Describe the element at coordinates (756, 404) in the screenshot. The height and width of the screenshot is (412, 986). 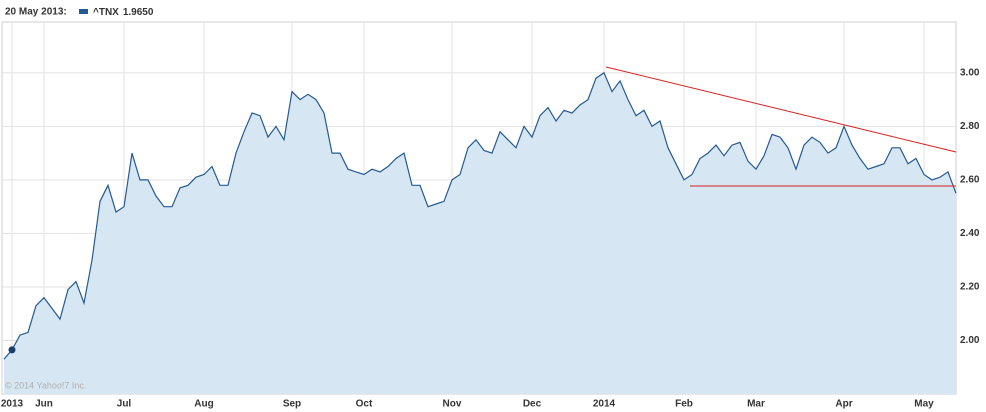
I see `x-tick-label: Mar` at that location.